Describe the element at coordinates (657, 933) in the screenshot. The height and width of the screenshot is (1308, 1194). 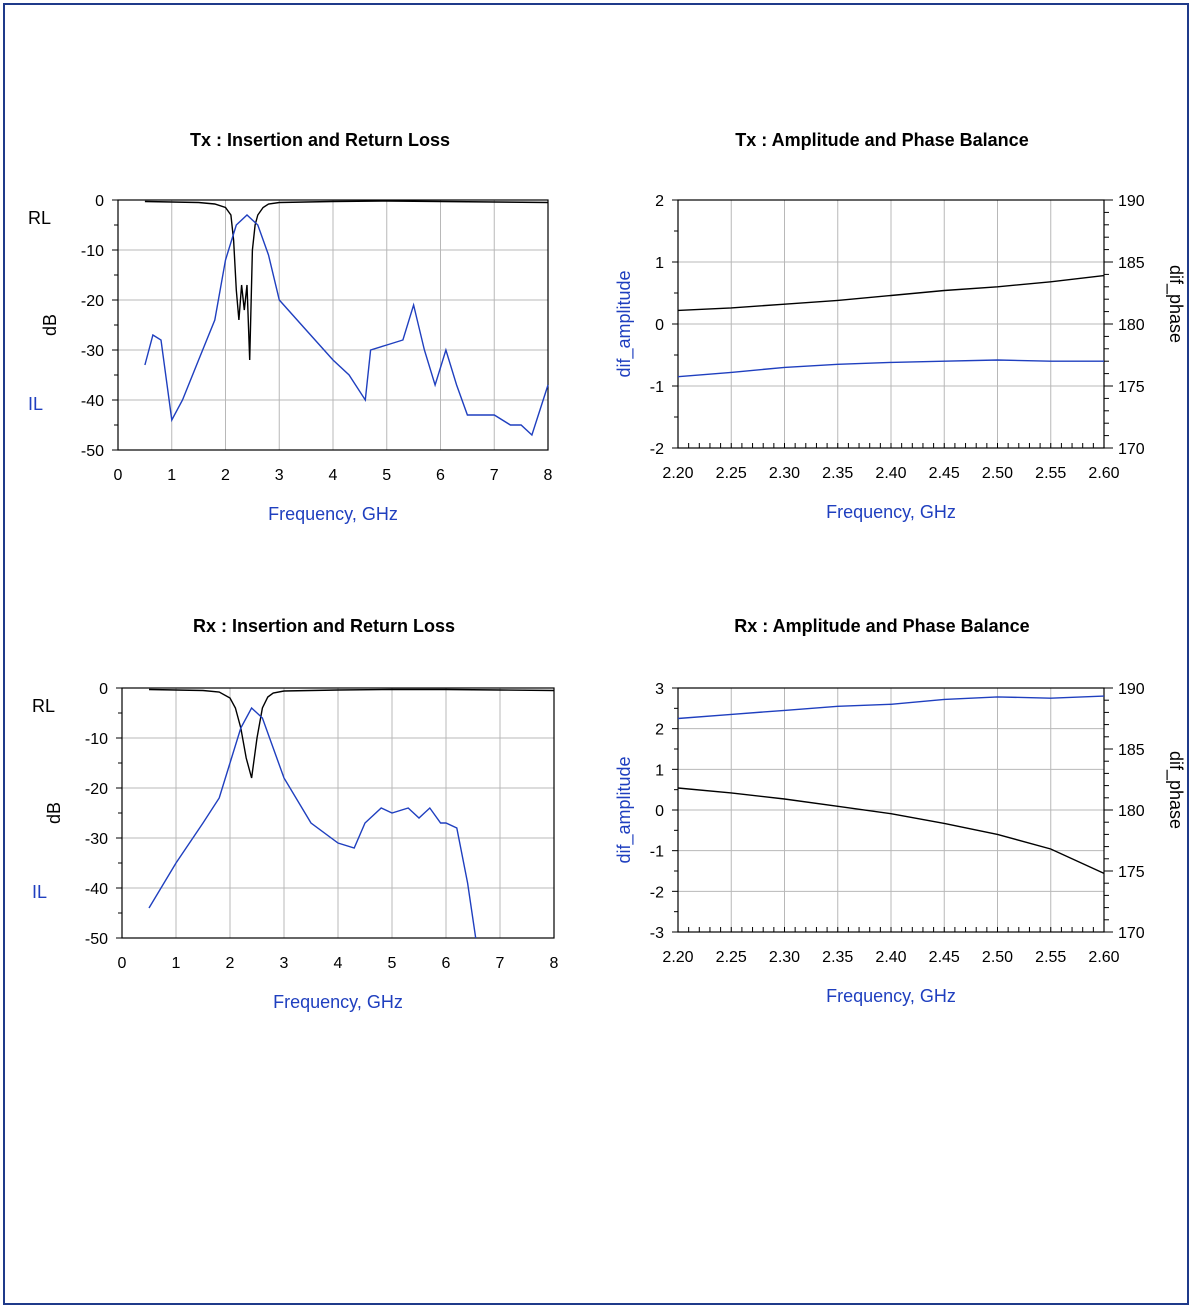
I see `y-tick-label: -3` at that location.